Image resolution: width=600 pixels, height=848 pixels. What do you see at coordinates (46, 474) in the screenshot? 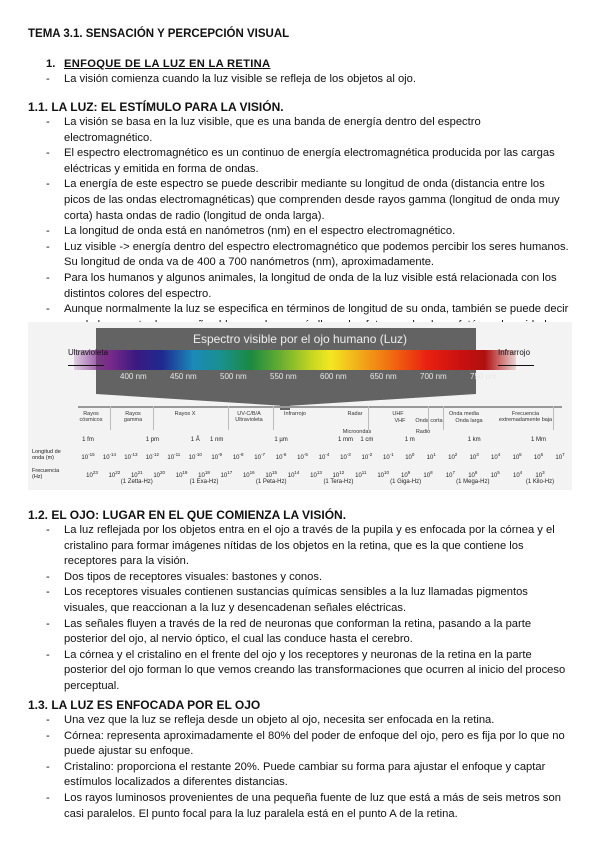
I see `frequency-row-label: Frecuencia (Hz)` at bounding box center [46, 474].